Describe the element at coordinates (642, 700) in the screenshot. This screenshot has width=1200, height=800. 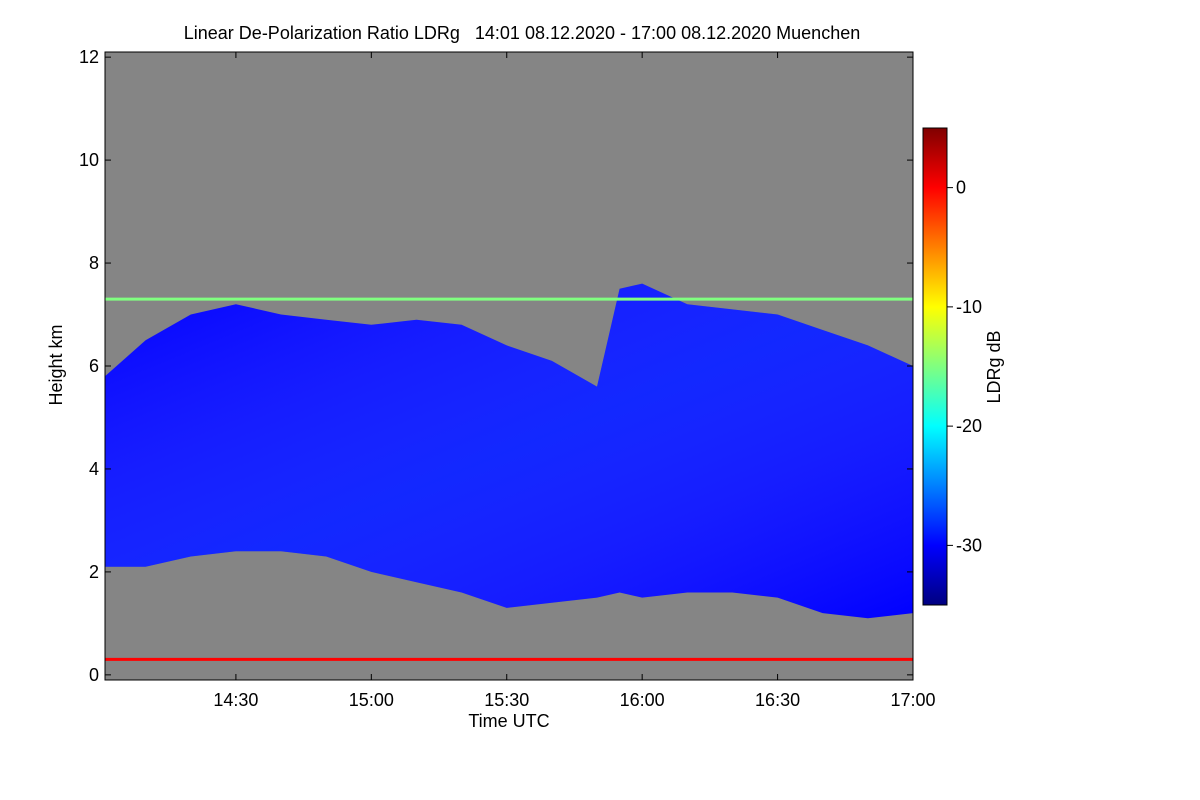
I see `x-tick-label: 16:00` at that location.